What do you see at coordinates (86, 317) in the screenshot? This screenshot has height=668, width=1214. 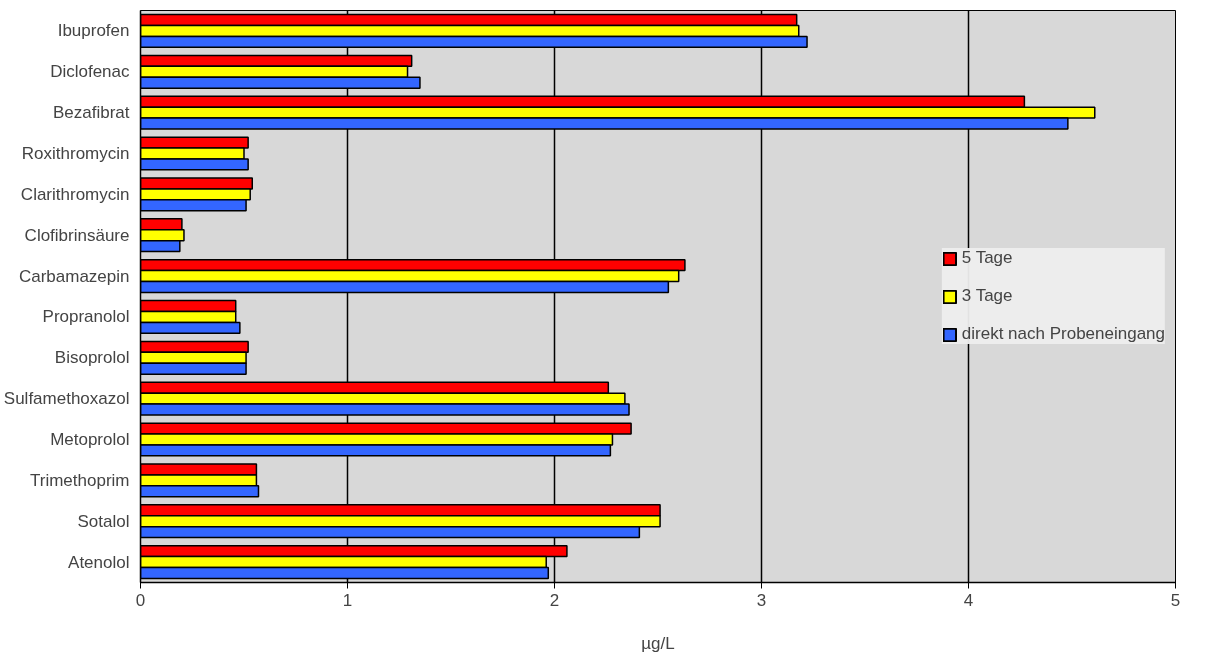 I see `y-tick-label: Propranolol` at bounding box center [86, 317].